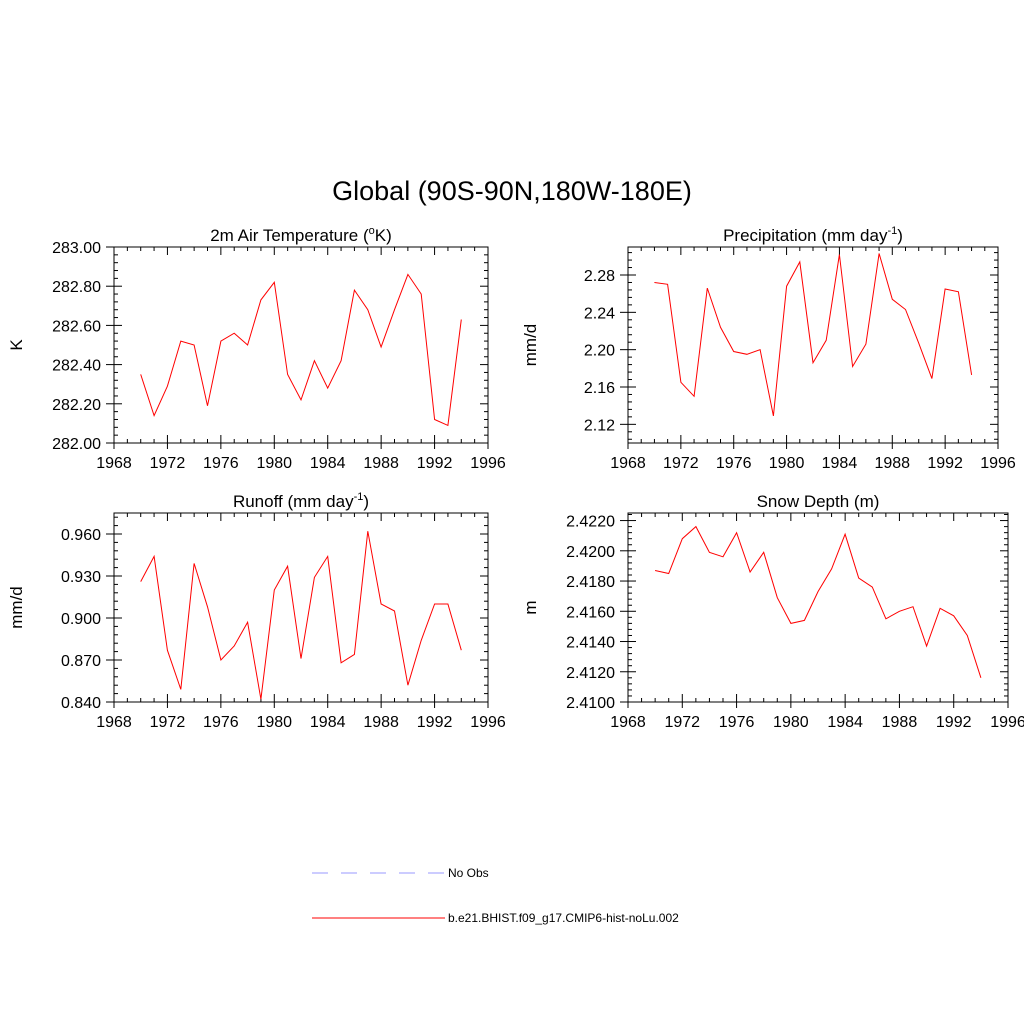 This screenshot has width=1024, height=1024. I want to click on y-tick-label: 0.900, so click(81, 619).